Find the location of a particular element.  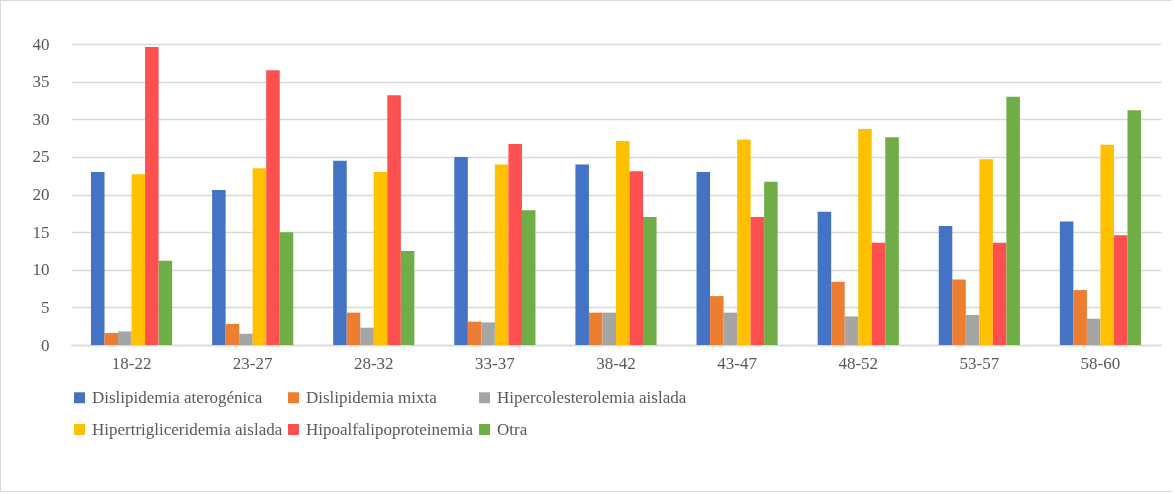

y-tick-label: 10 is located at coordinates (41, 270).